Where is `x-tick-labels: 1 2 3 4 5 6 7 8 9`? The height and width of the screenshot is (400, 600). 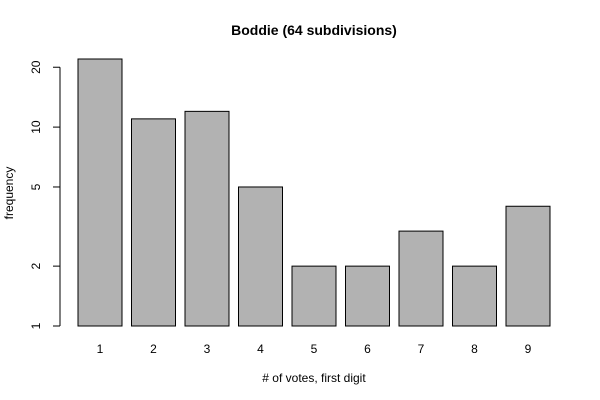 x-tick-labels: 1 2 3 4 5 6 7 8 9 is located at coordinates (314, 349).